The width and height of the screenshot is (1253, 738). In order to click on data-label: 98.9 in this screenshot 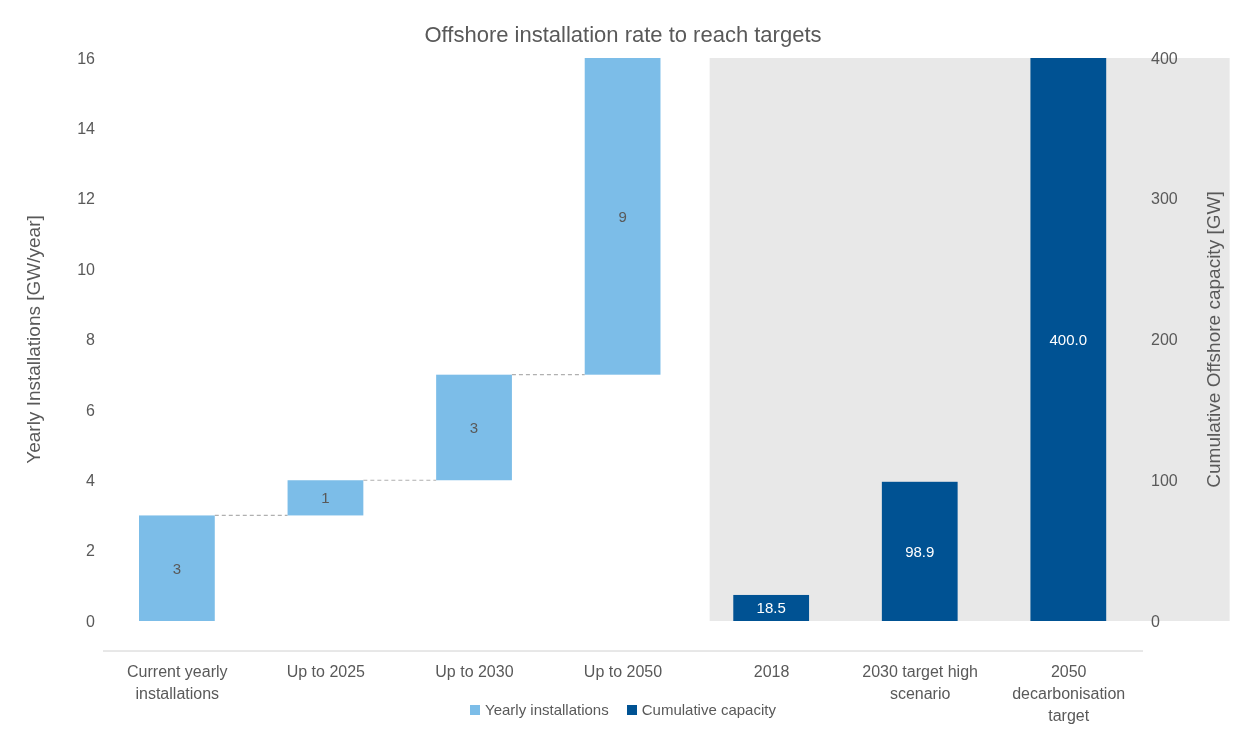, I will do `click(920, 551)`.